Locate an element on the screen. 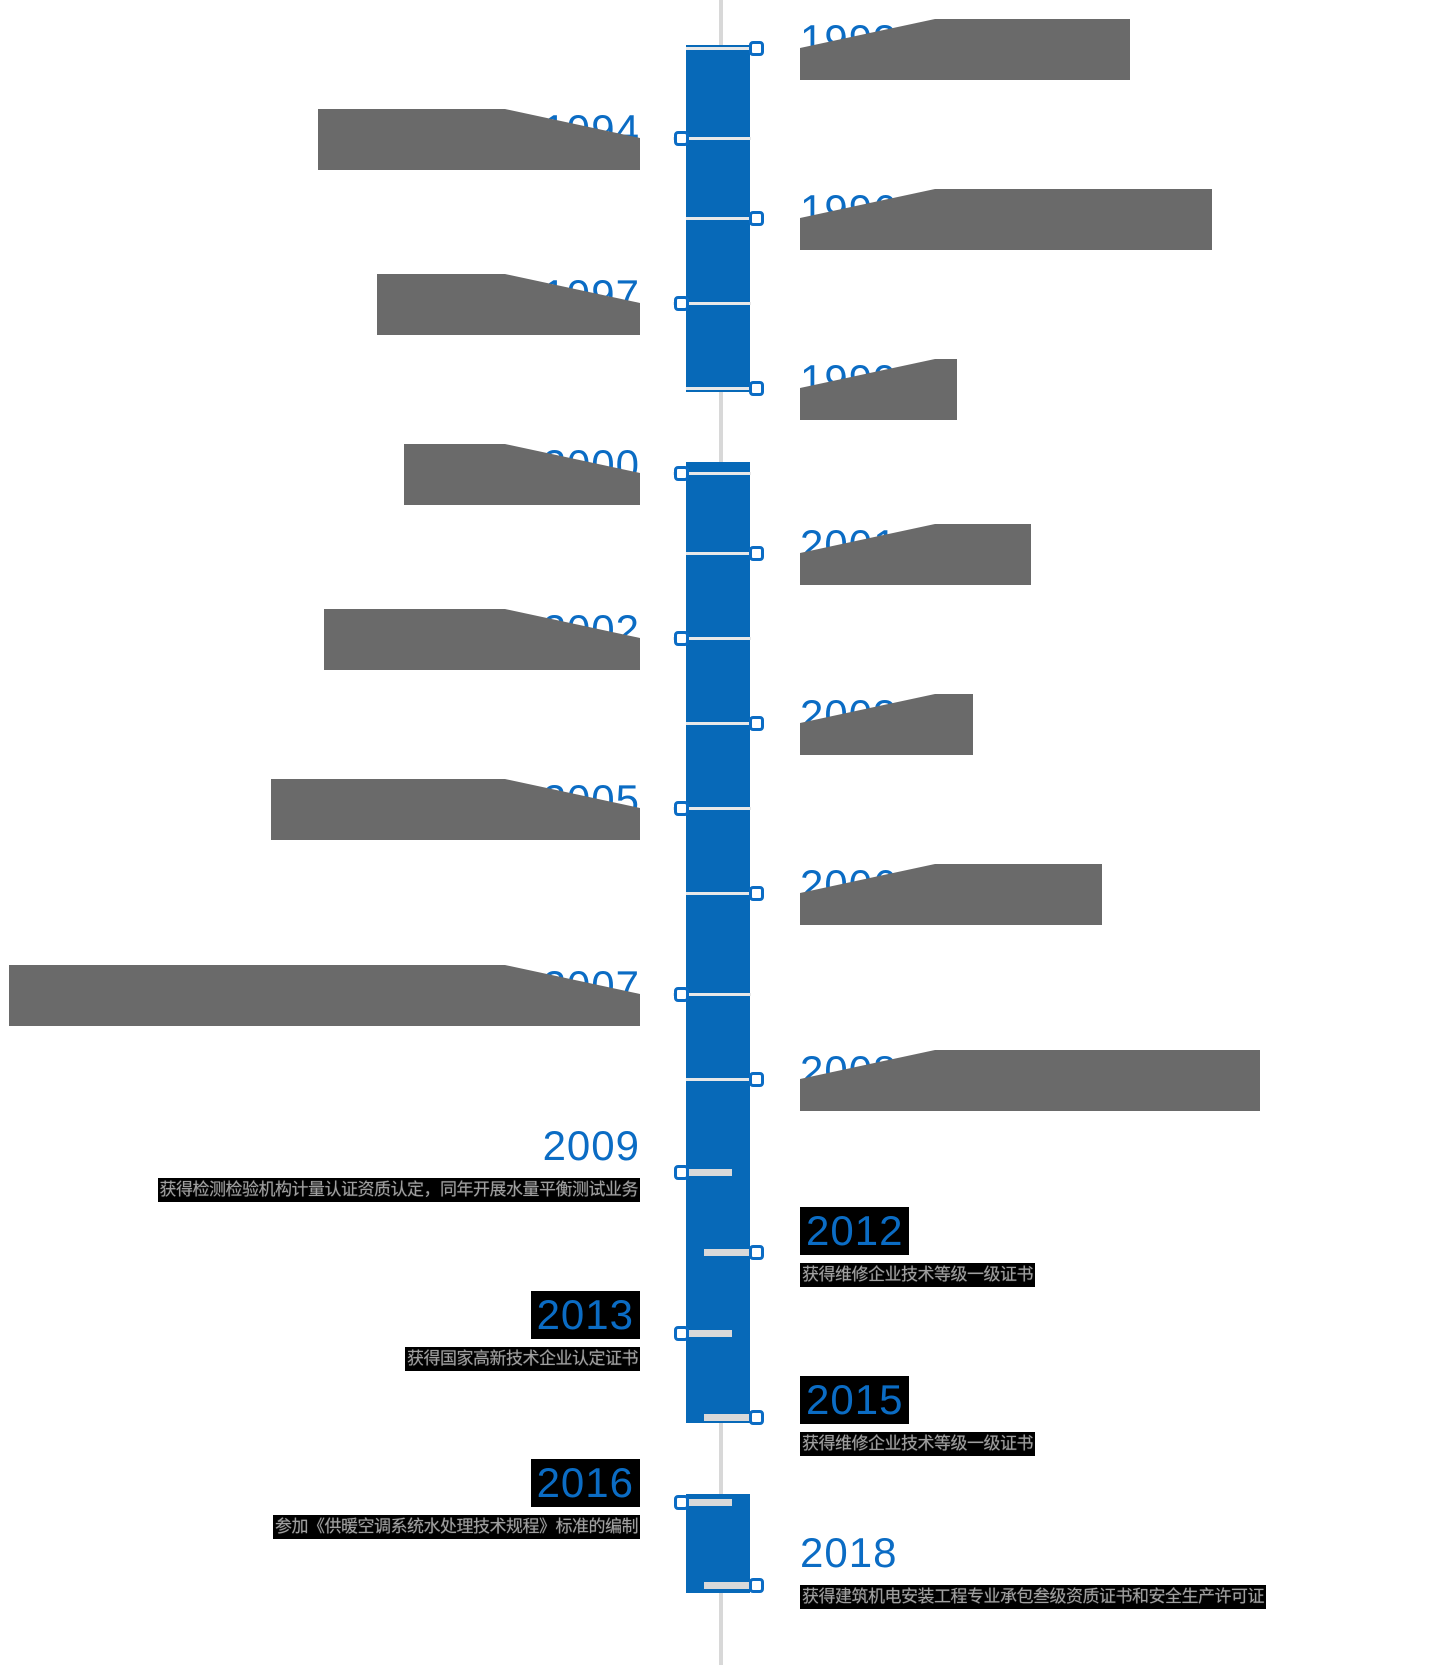 The width and height of the screenshot is (1435, 1665). entry-description: 获得建筑机电安装工程专业承包叁级资质证书和安全生产许可证 is located at coordinates (1033, 1597).